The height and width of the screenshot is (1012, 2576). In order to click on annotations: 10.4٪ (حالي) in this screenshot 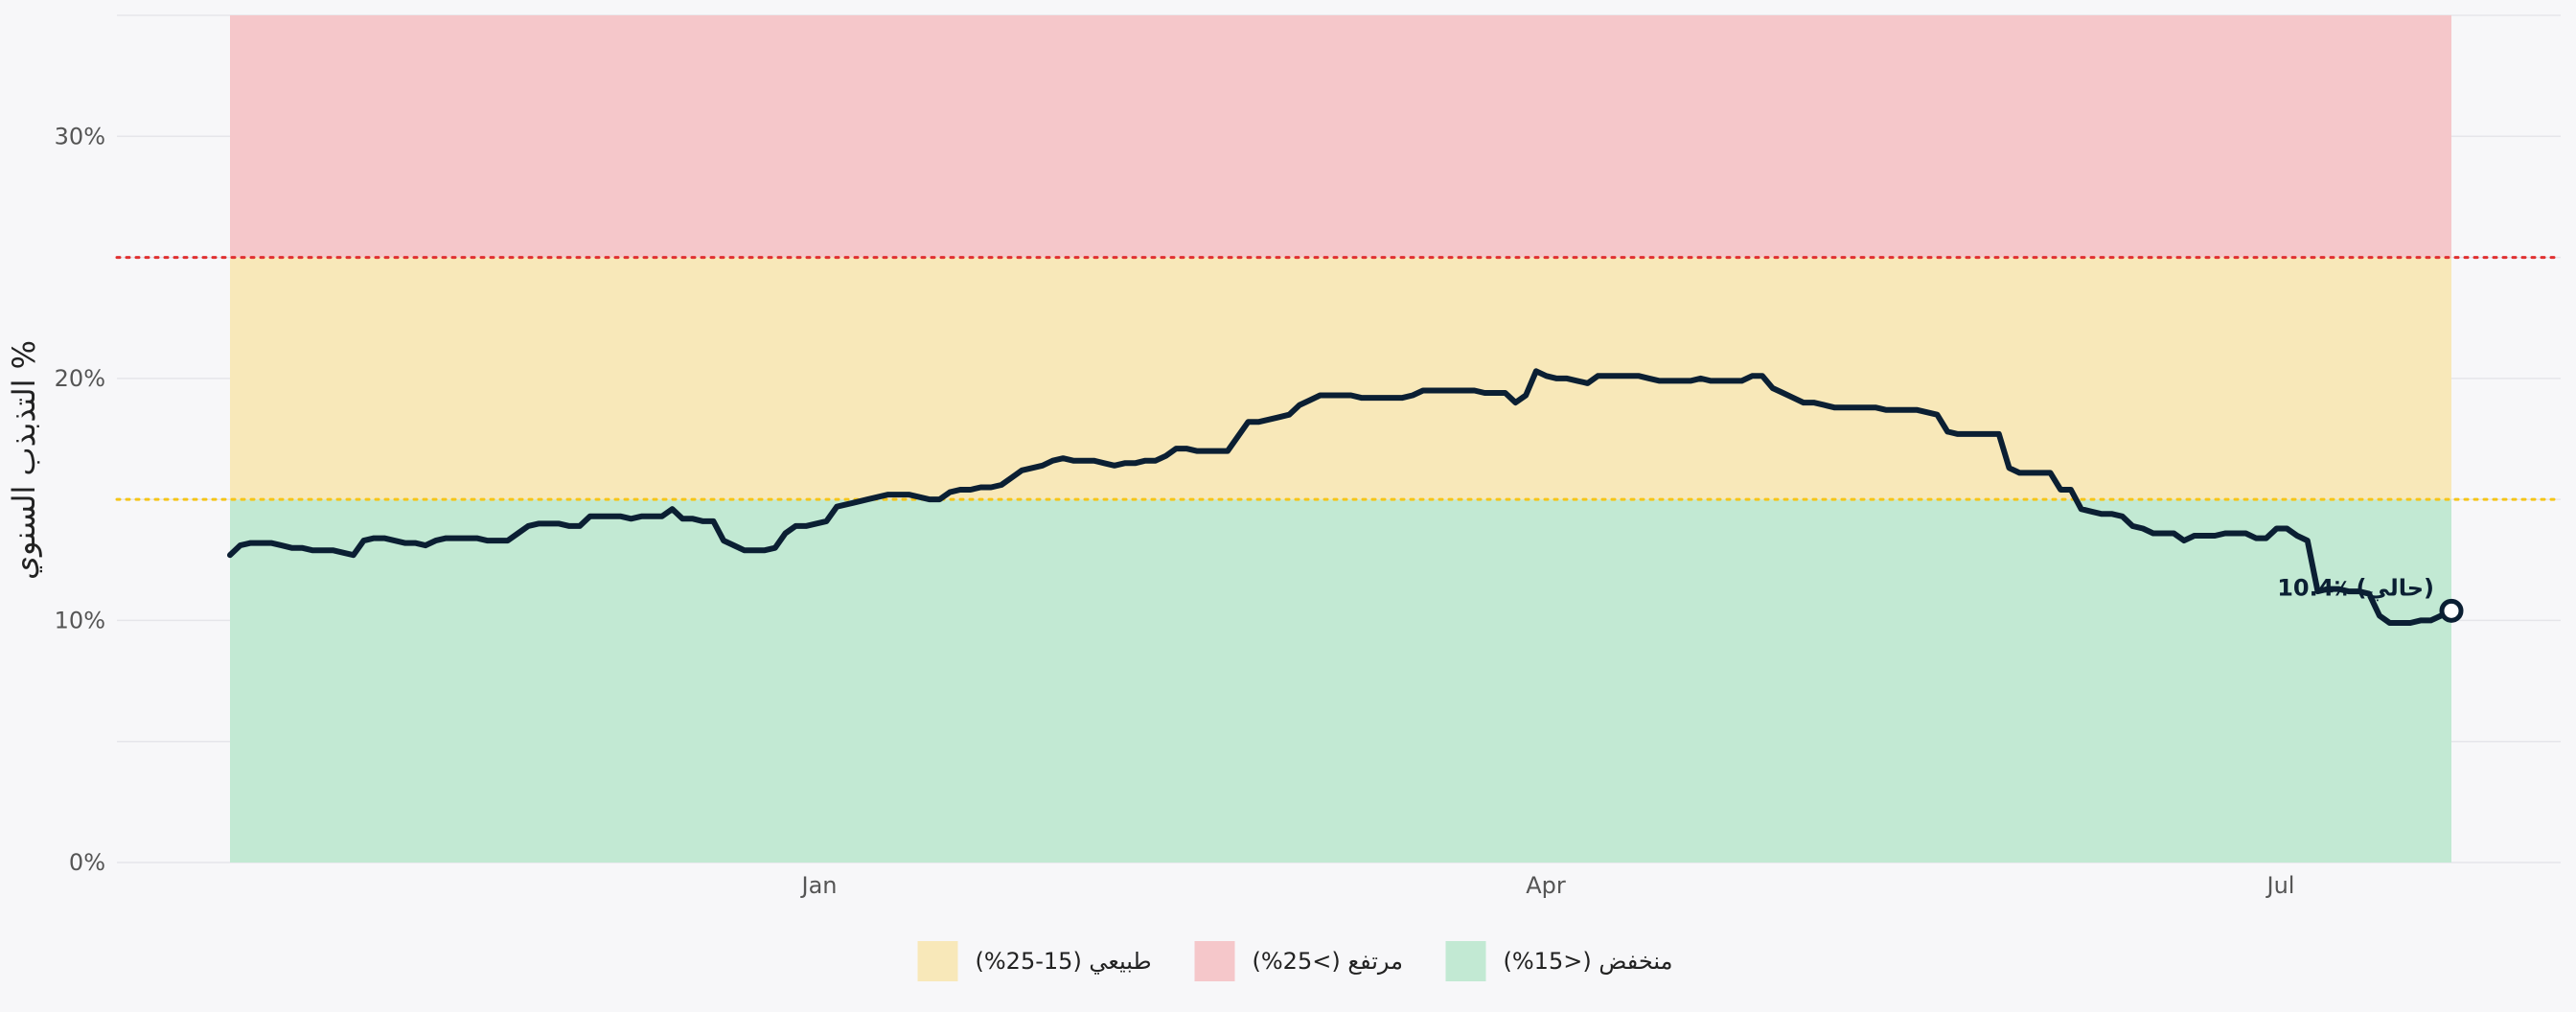, I will do `click(2370, 598)`.